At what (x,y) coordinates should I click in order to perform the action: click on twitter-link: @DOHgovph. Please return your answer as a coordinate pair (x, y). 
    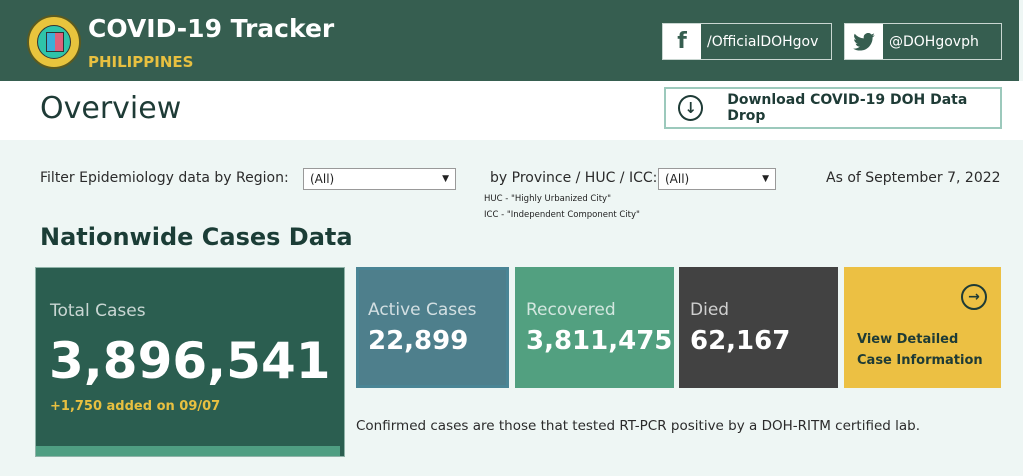
    Looking at the image, I should click on (923, 41).